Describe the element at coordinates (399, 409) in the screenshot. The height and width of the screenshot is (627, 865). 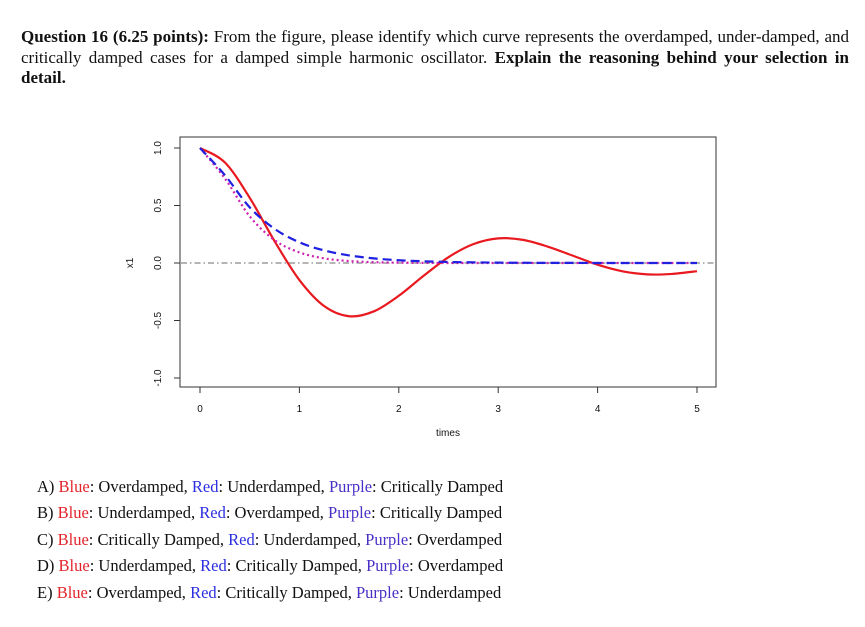
I see `x-tick-label: 2` at that location.